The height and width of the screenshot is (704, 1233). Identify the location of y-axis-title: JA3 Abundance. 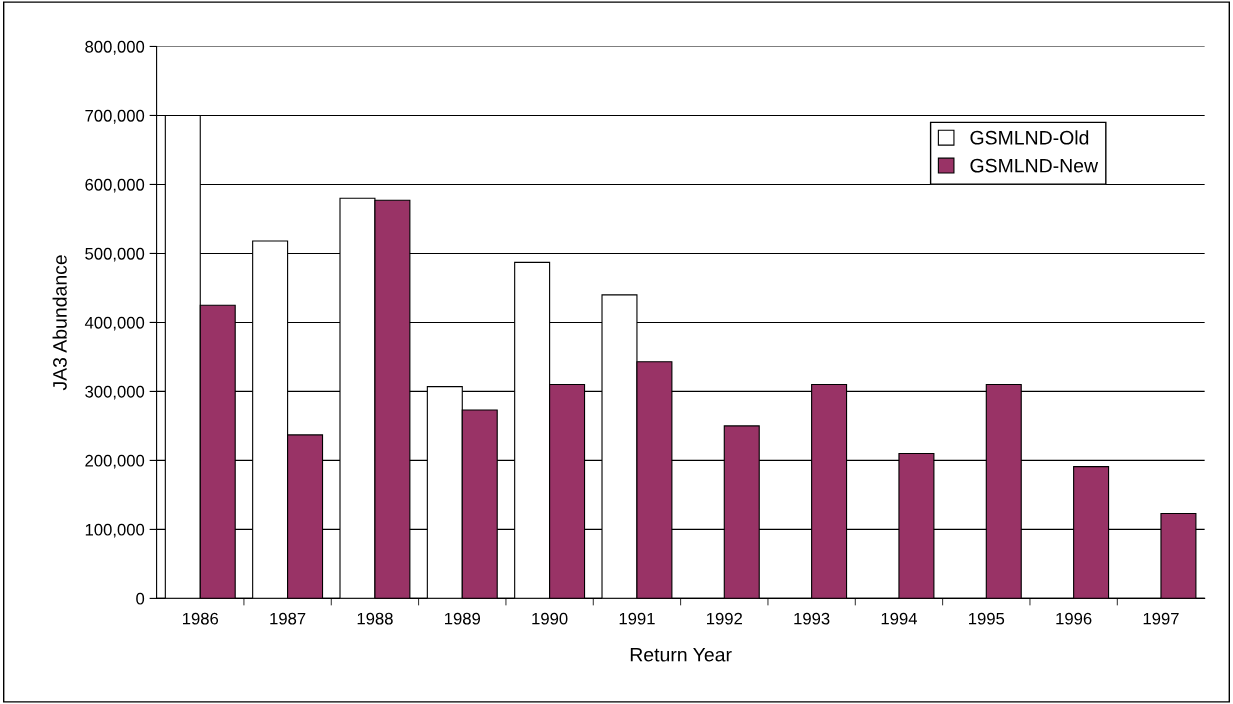
(59, 323).